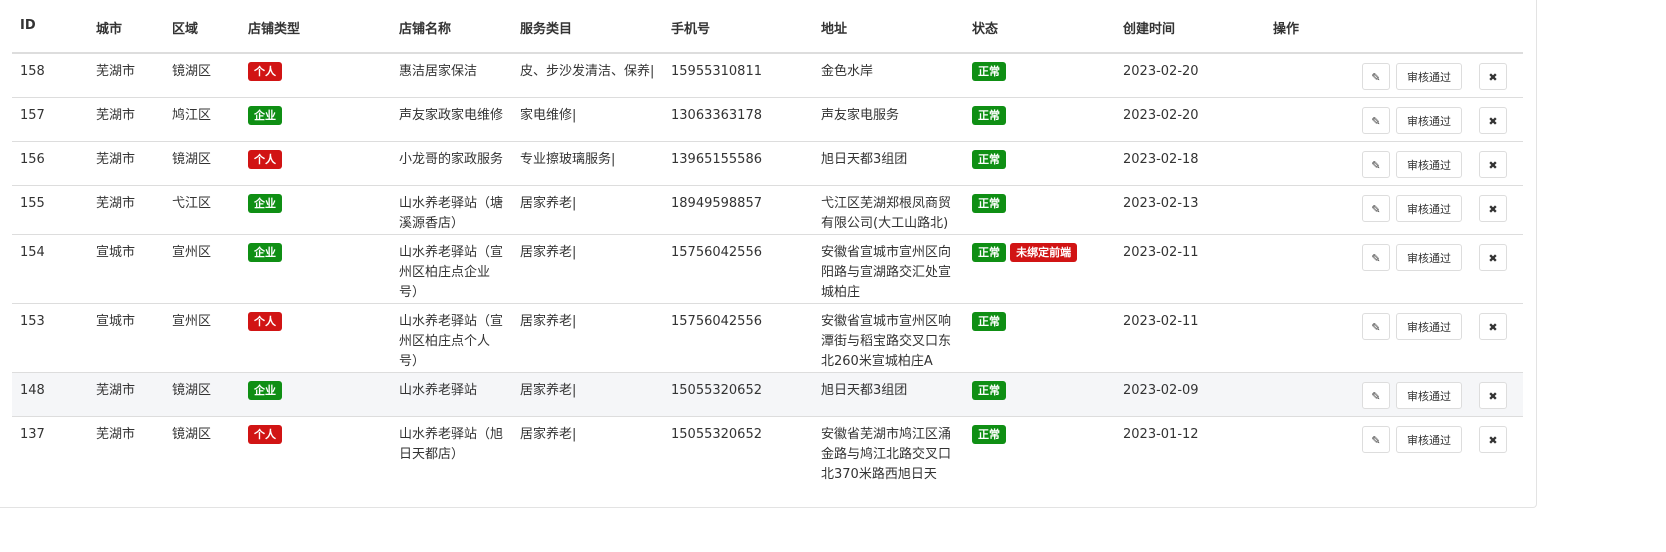 This screenshot has height=552, width=1666. What do you see at coordinates (50, 119) in the screenshot?
I see `cell-id: 157` at bounding box center [50, 119].